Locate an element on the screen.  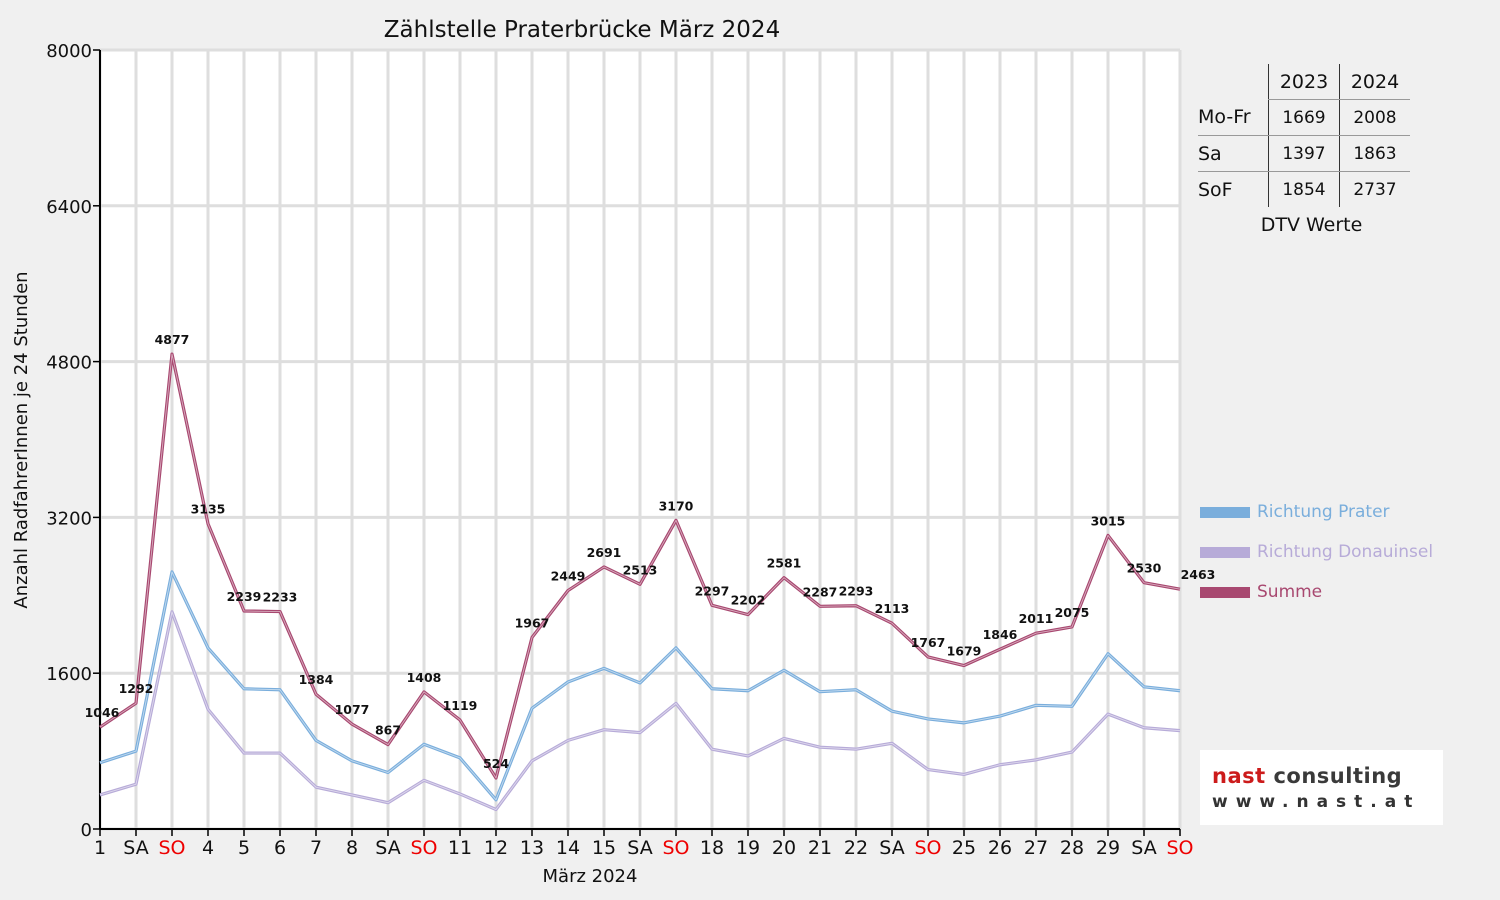
data-label: 2463 is located at coordinates (1198, 574).